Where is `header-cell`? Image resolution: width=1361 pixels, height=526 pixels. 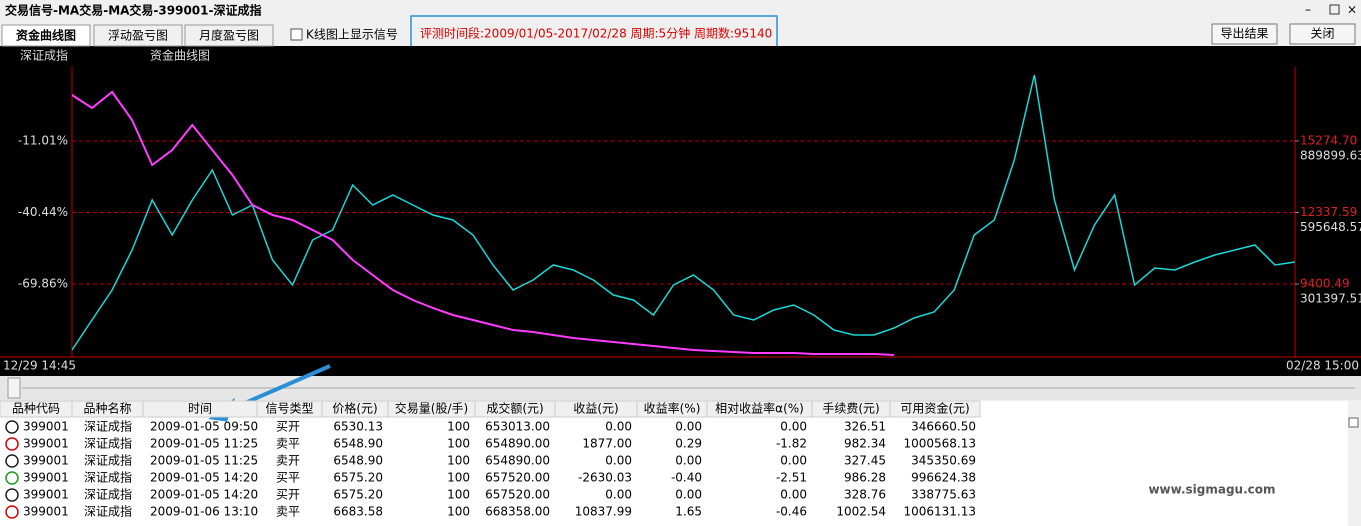
header-cell is located at coordinates (935, 409).